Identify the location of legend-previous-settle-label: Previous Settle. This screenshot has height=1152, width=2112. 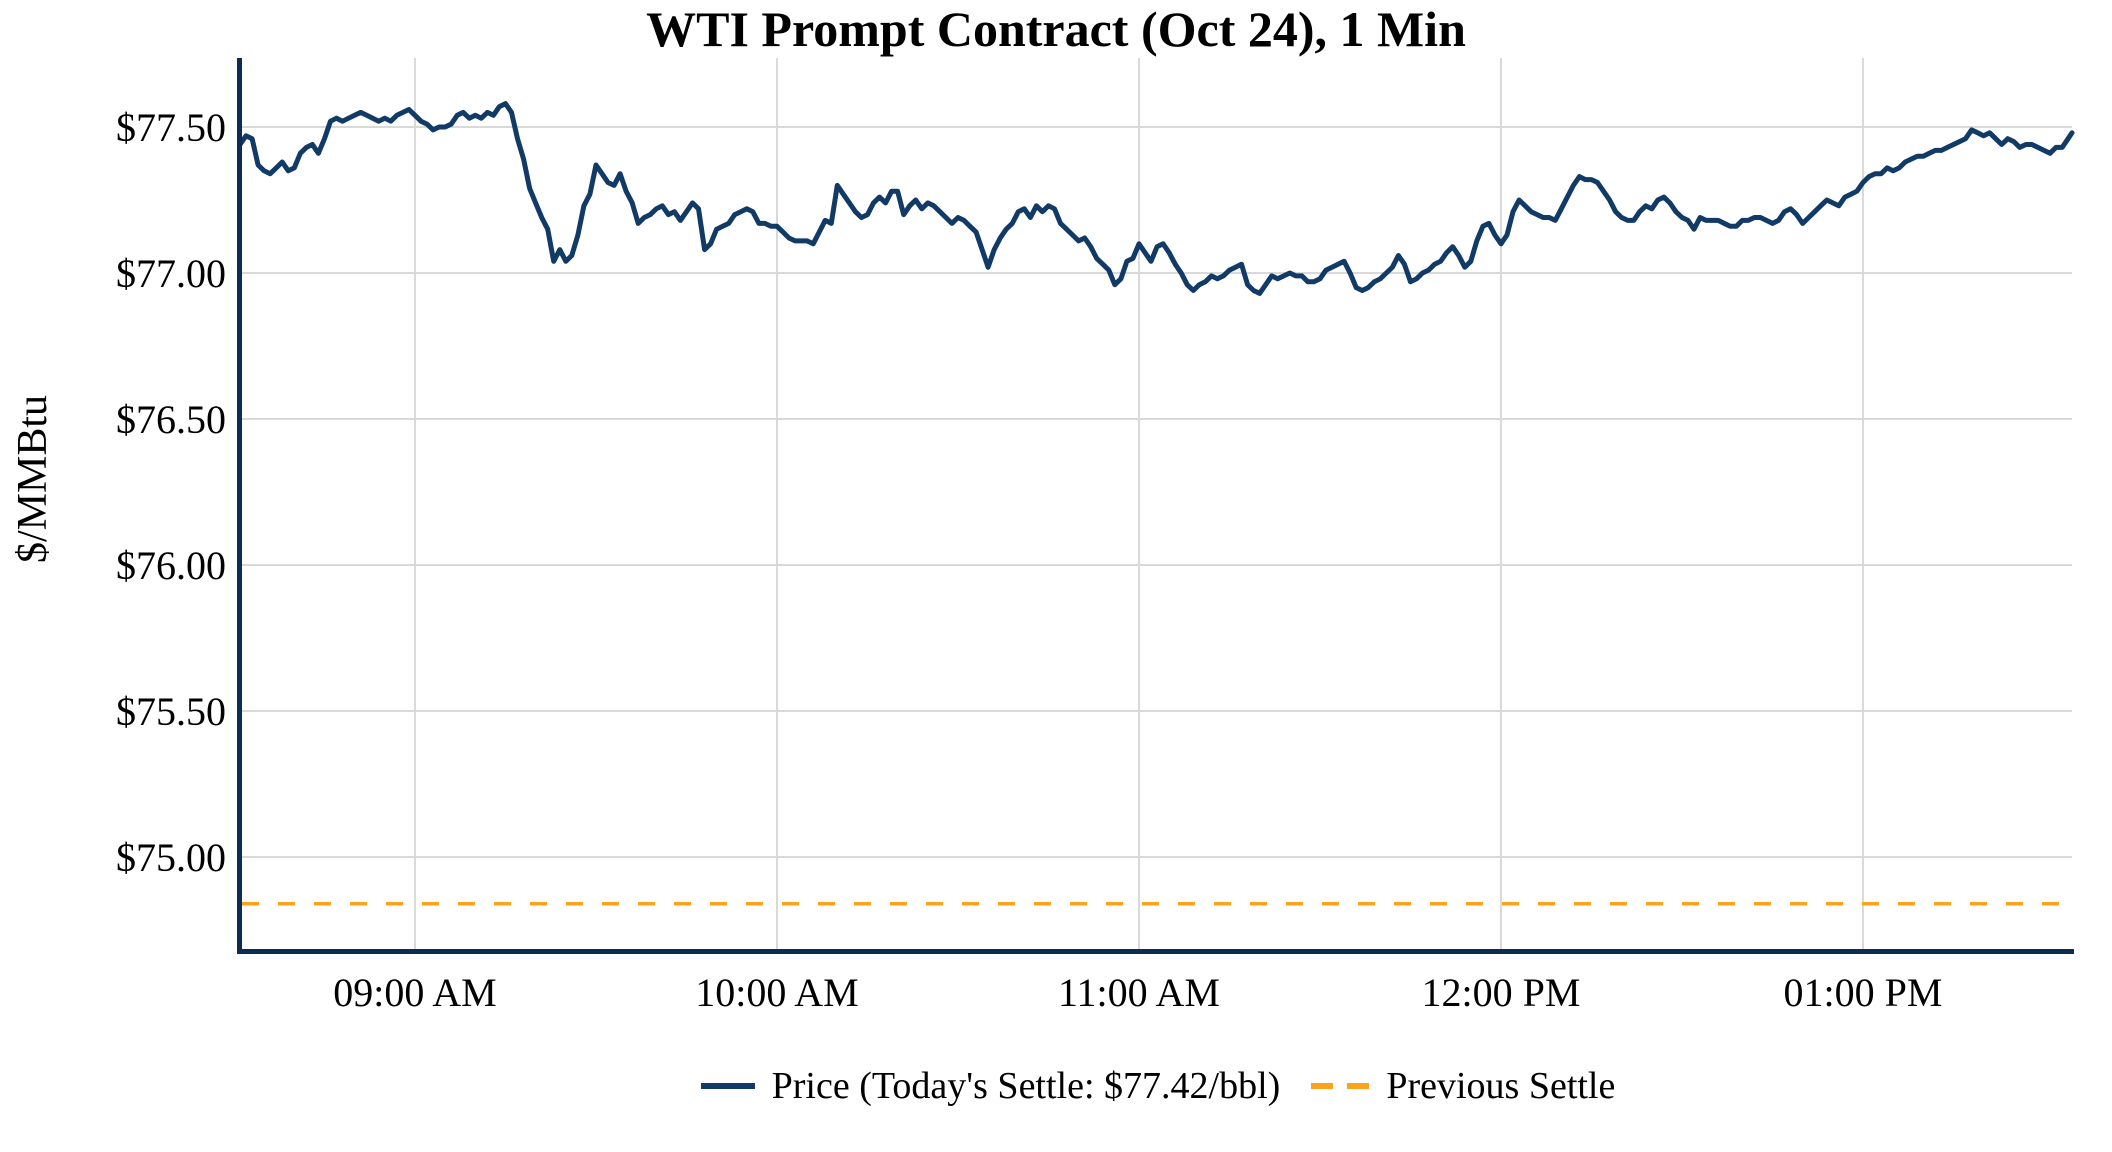
(1501, 1086).